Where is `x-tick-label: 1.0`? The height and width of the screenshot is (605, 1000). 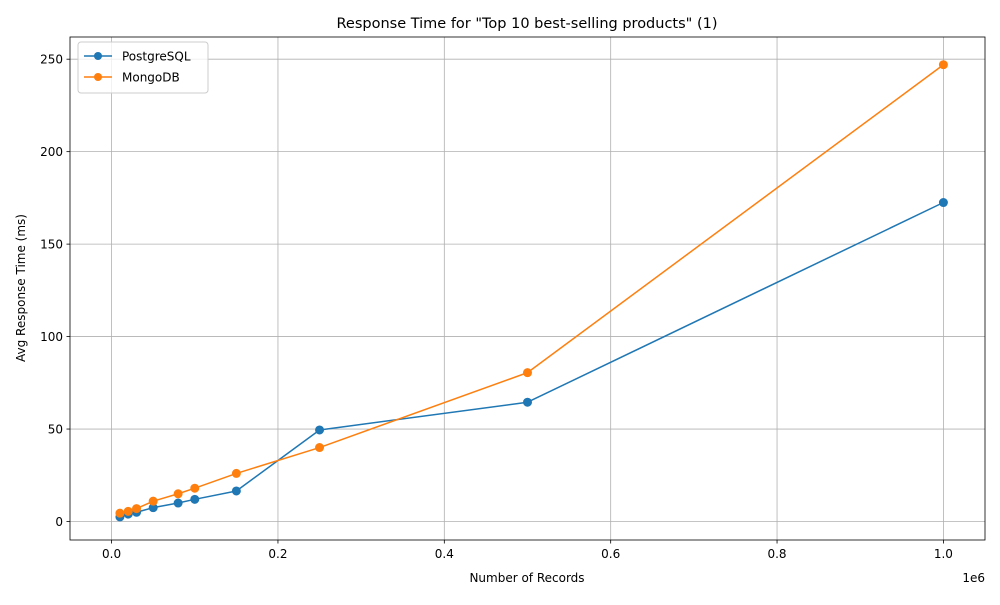 x-tick-label: 1.0 is located at coordinates (943, 554).